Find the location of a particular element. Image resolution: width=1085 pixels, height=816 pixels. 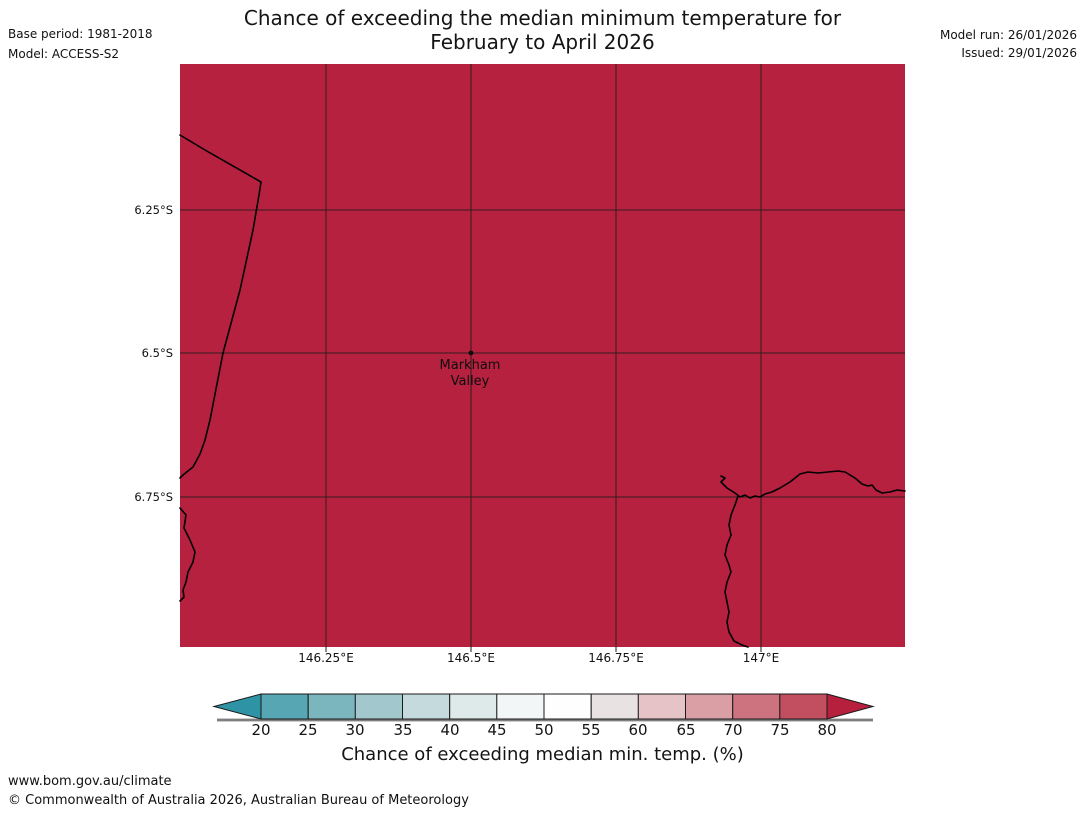

colorbar is located at coordinates (550, 706).